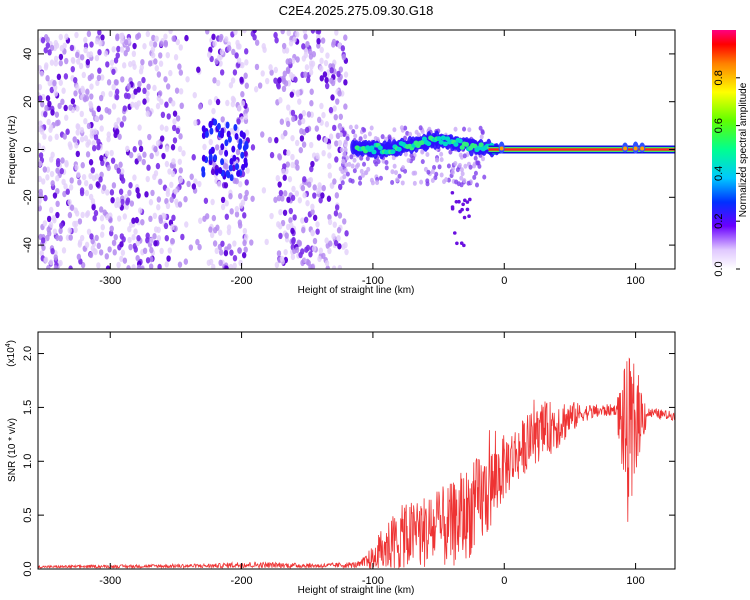  Describe the element at coordinates (504, 581) in the screenshot. I see `x-tick-label: 0` at that location.